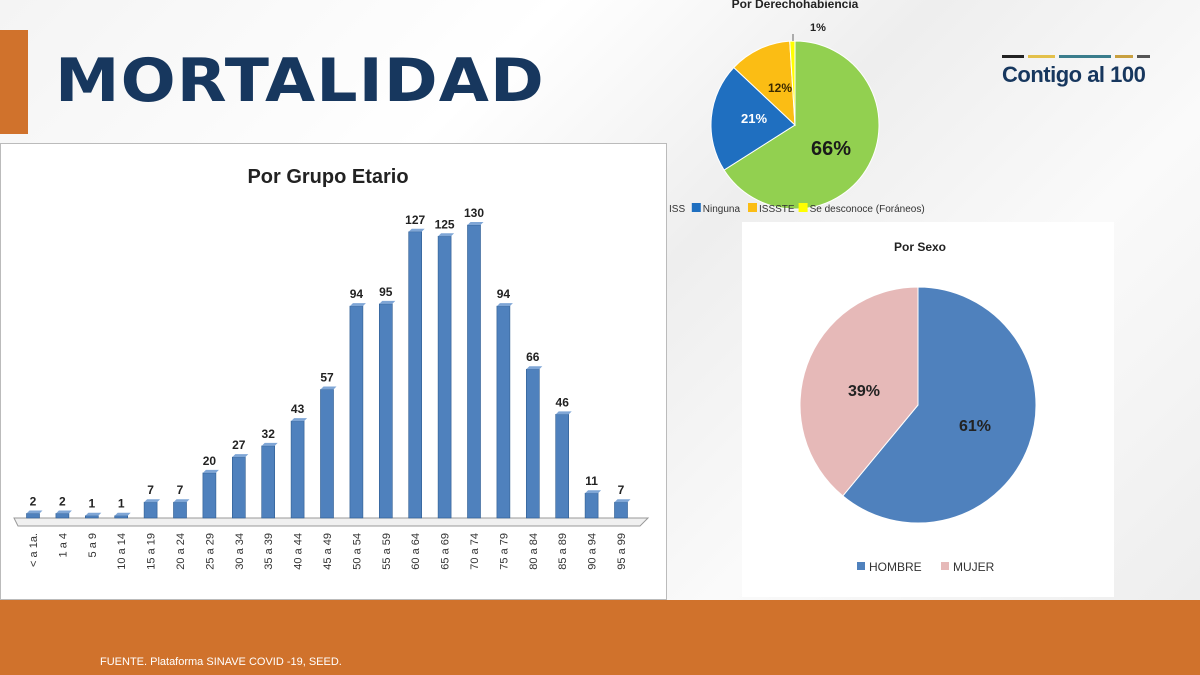  I want to click on x-tick-label: 75 a 79, so click(504, 551).